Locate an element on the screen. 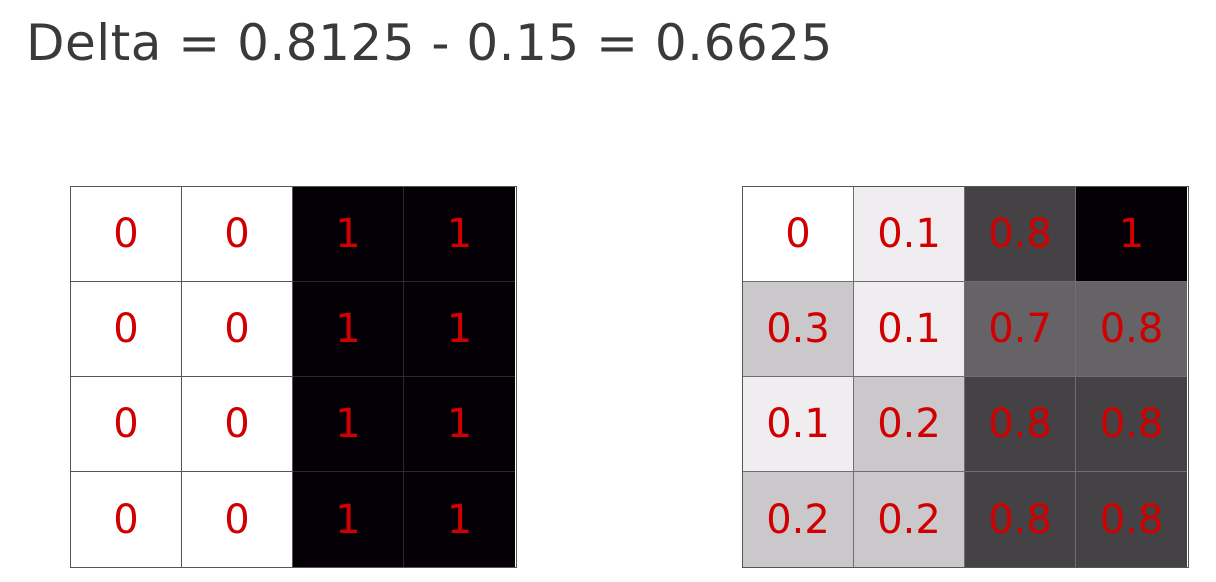 This screenshot has width=1216, height=582. grid-cell: 0.7 is located at coordinates (1020, 329).